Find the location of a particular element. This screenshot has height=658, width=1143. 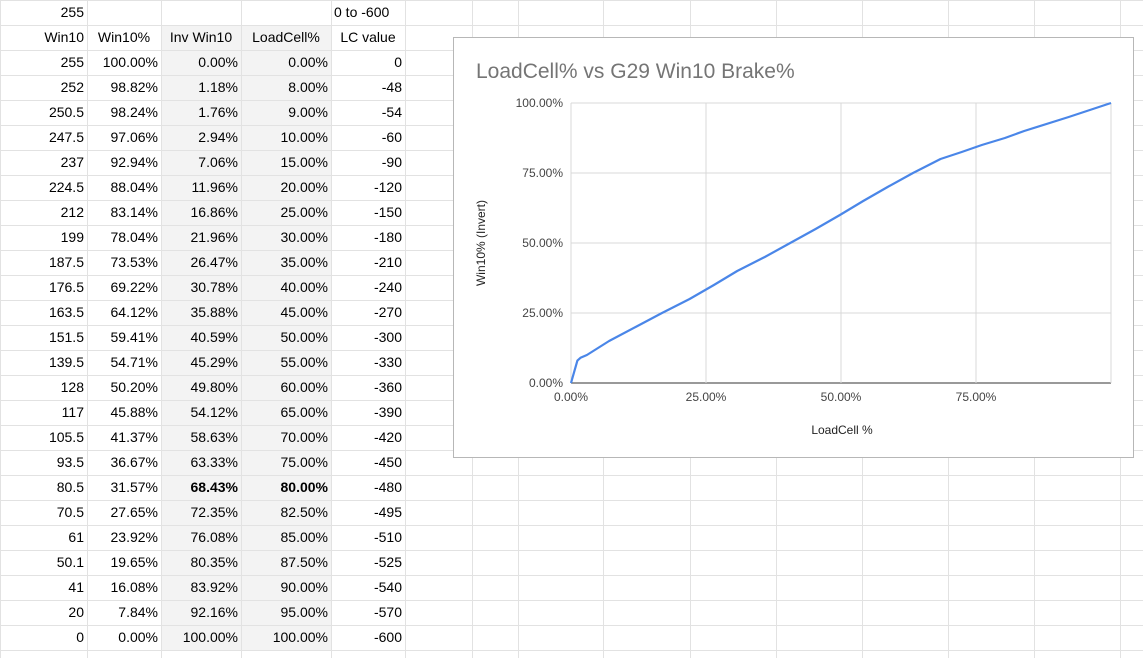

table-cell: -360 is located at coordinates (387, 387).